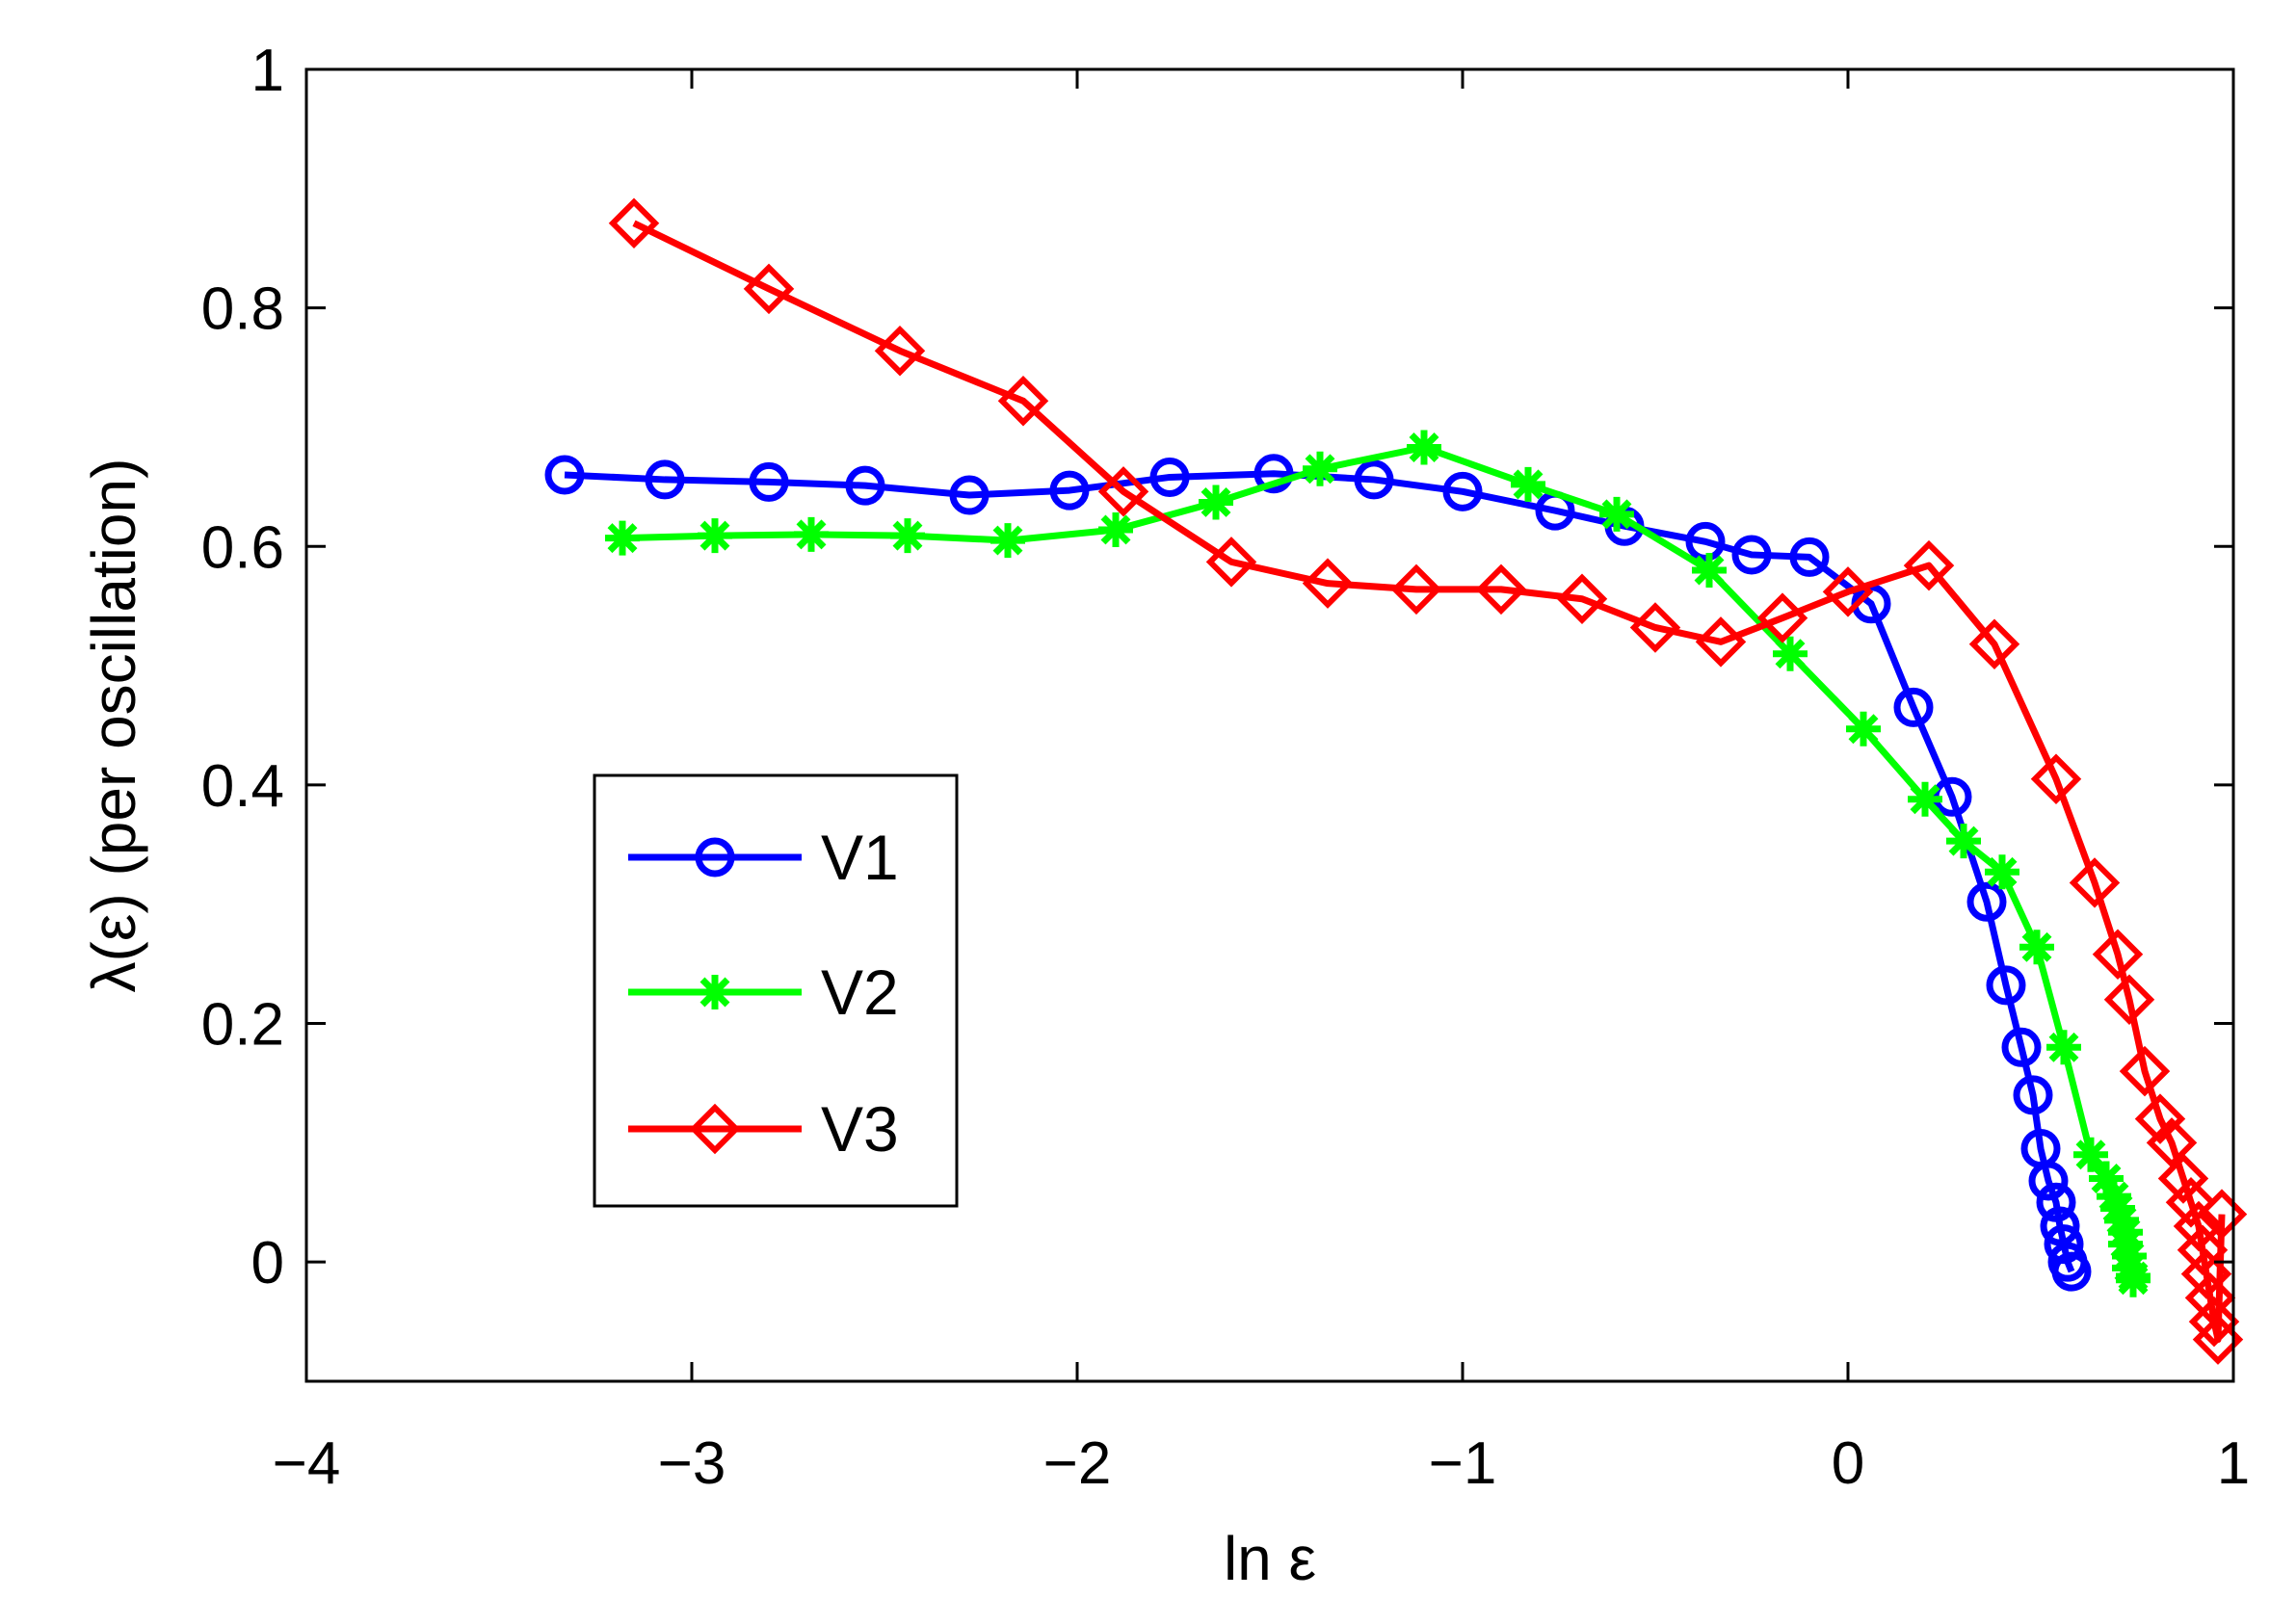  I want to click on legend-entries: V1 V2 V3, so click(764, 993).